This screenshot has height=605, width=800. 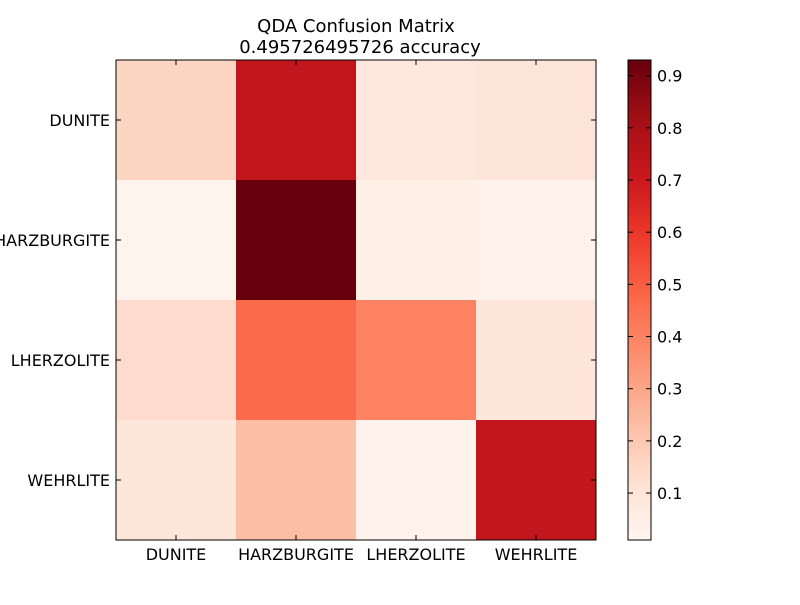 What do you see at coordinates (415, 554) in the screenshot?
I see `x-tick-label: LHERZOLITE` at bounding box center [415, 554].